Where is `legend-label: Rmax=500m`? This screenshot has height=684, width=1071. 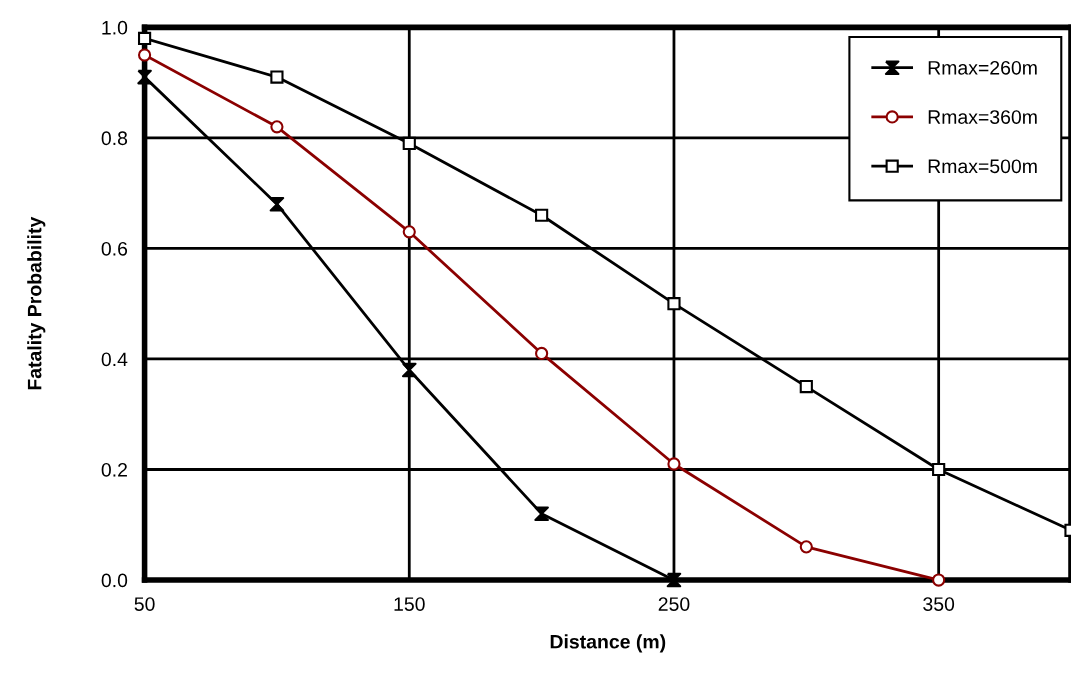
legend-label: Rmax=500m is located at coordinates (982, 166).